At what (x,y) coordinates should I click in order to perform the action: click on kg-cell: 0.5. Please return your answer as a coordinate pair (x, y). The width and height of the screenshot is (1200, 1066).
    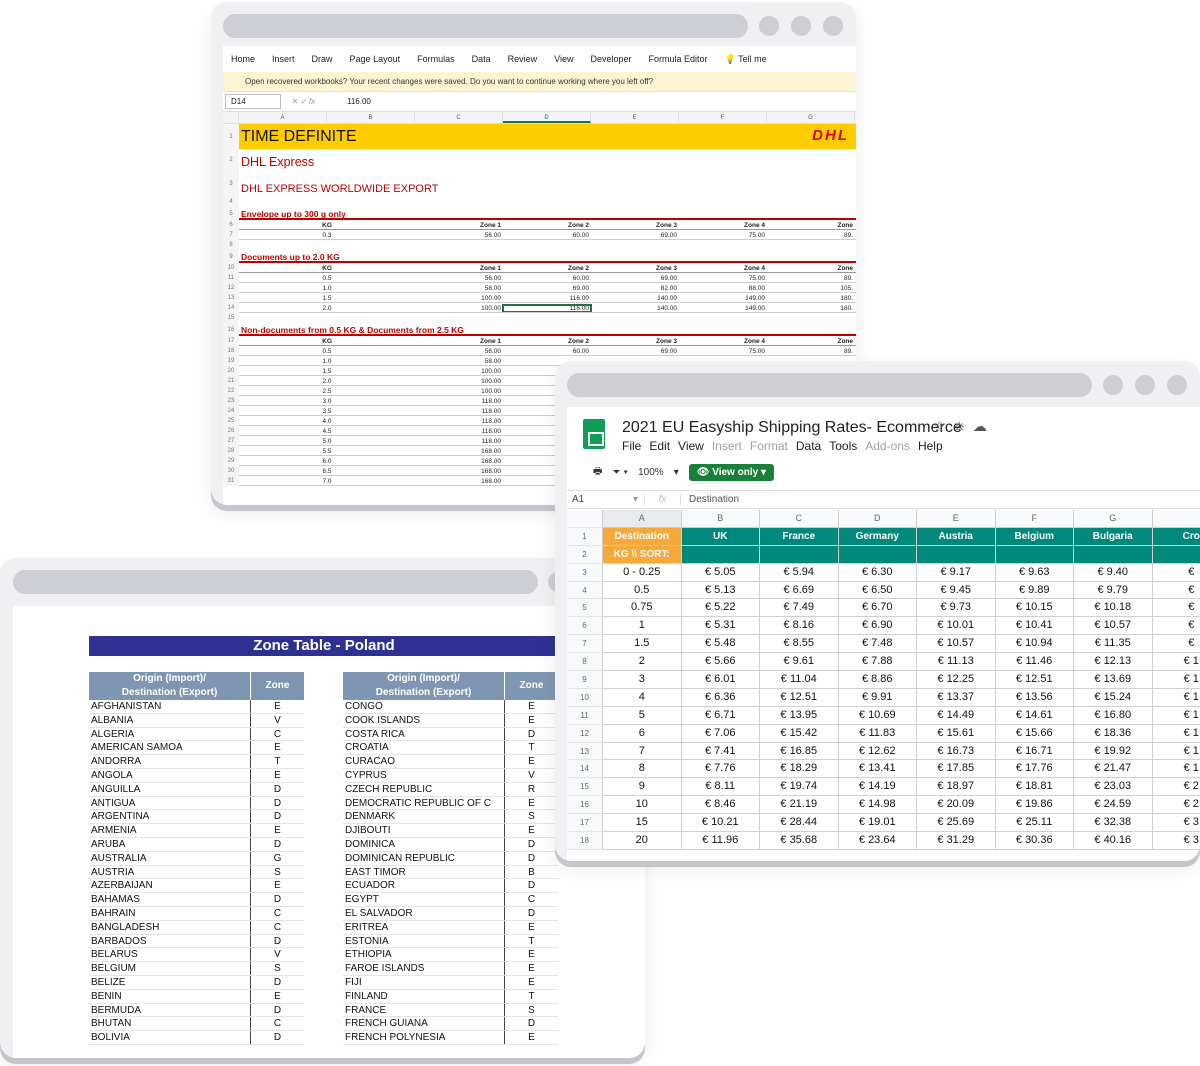
    Looking at the image, I should click on (327, 351).